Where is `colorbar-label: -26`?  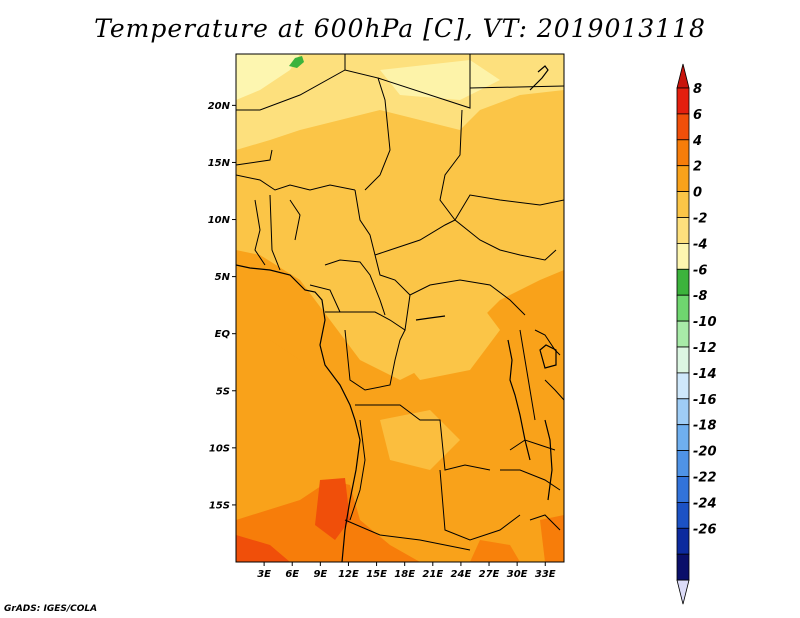
colorbar-label: -26 is located at coordinates (705, 529).